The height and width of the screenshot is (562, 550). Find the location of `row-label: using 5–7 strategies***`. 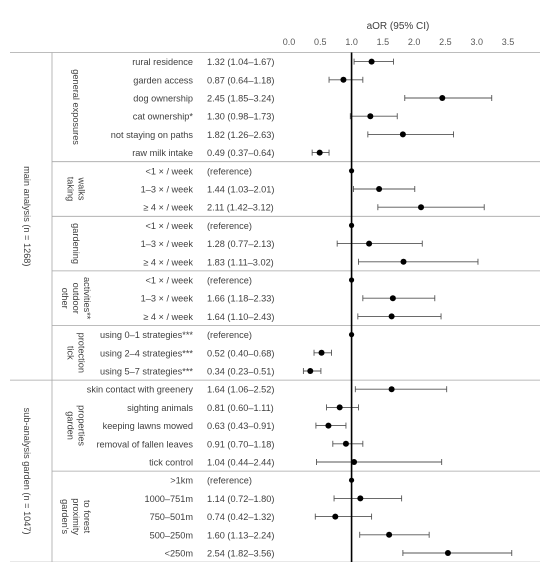

row-label: using 5–7 strategies*** is located at coordinates (146, 372).